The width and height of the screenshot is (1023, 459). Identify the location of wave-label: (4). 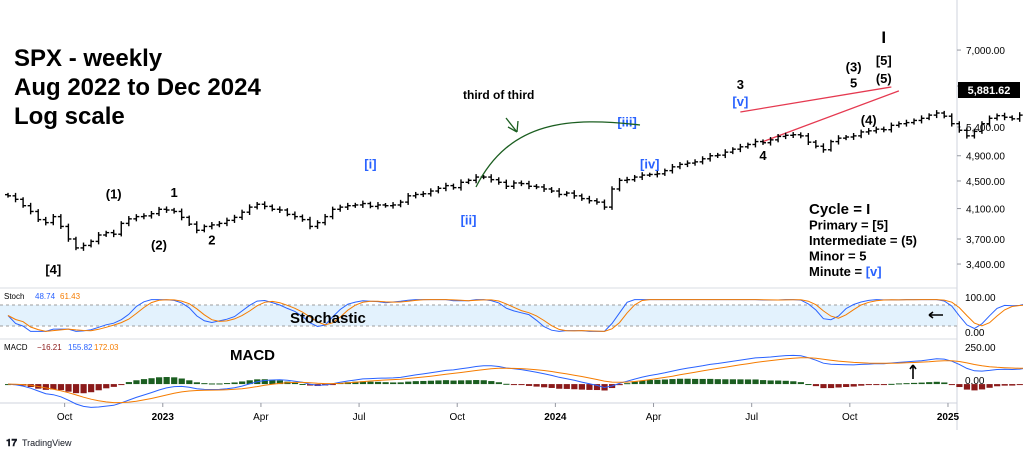
(869, 119).